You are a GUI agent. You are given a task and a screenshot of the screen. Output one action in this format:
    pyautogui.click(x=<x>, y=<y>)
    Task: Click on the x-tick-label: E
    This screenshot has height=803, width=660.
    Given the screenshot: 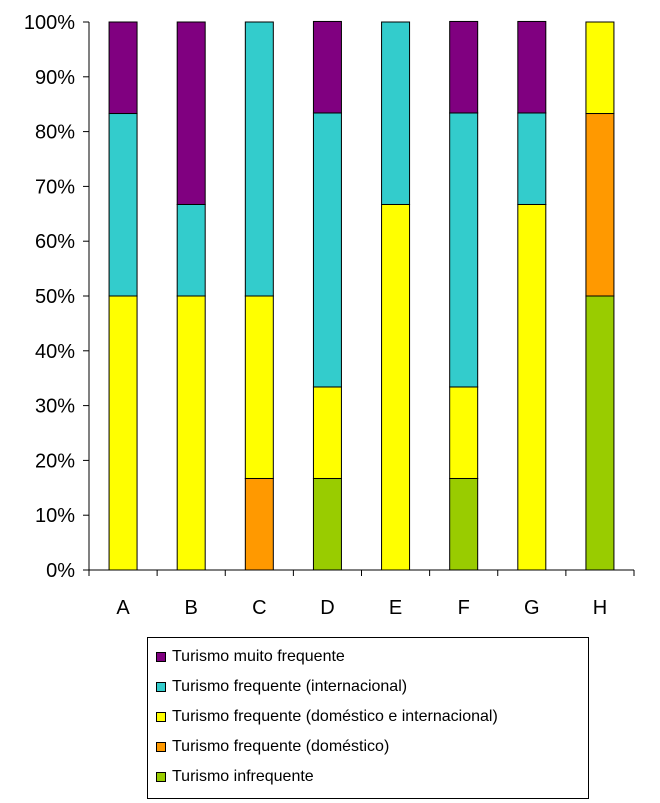 What is the action you would take?
    pyautogui.click(x=395, y=608)
    